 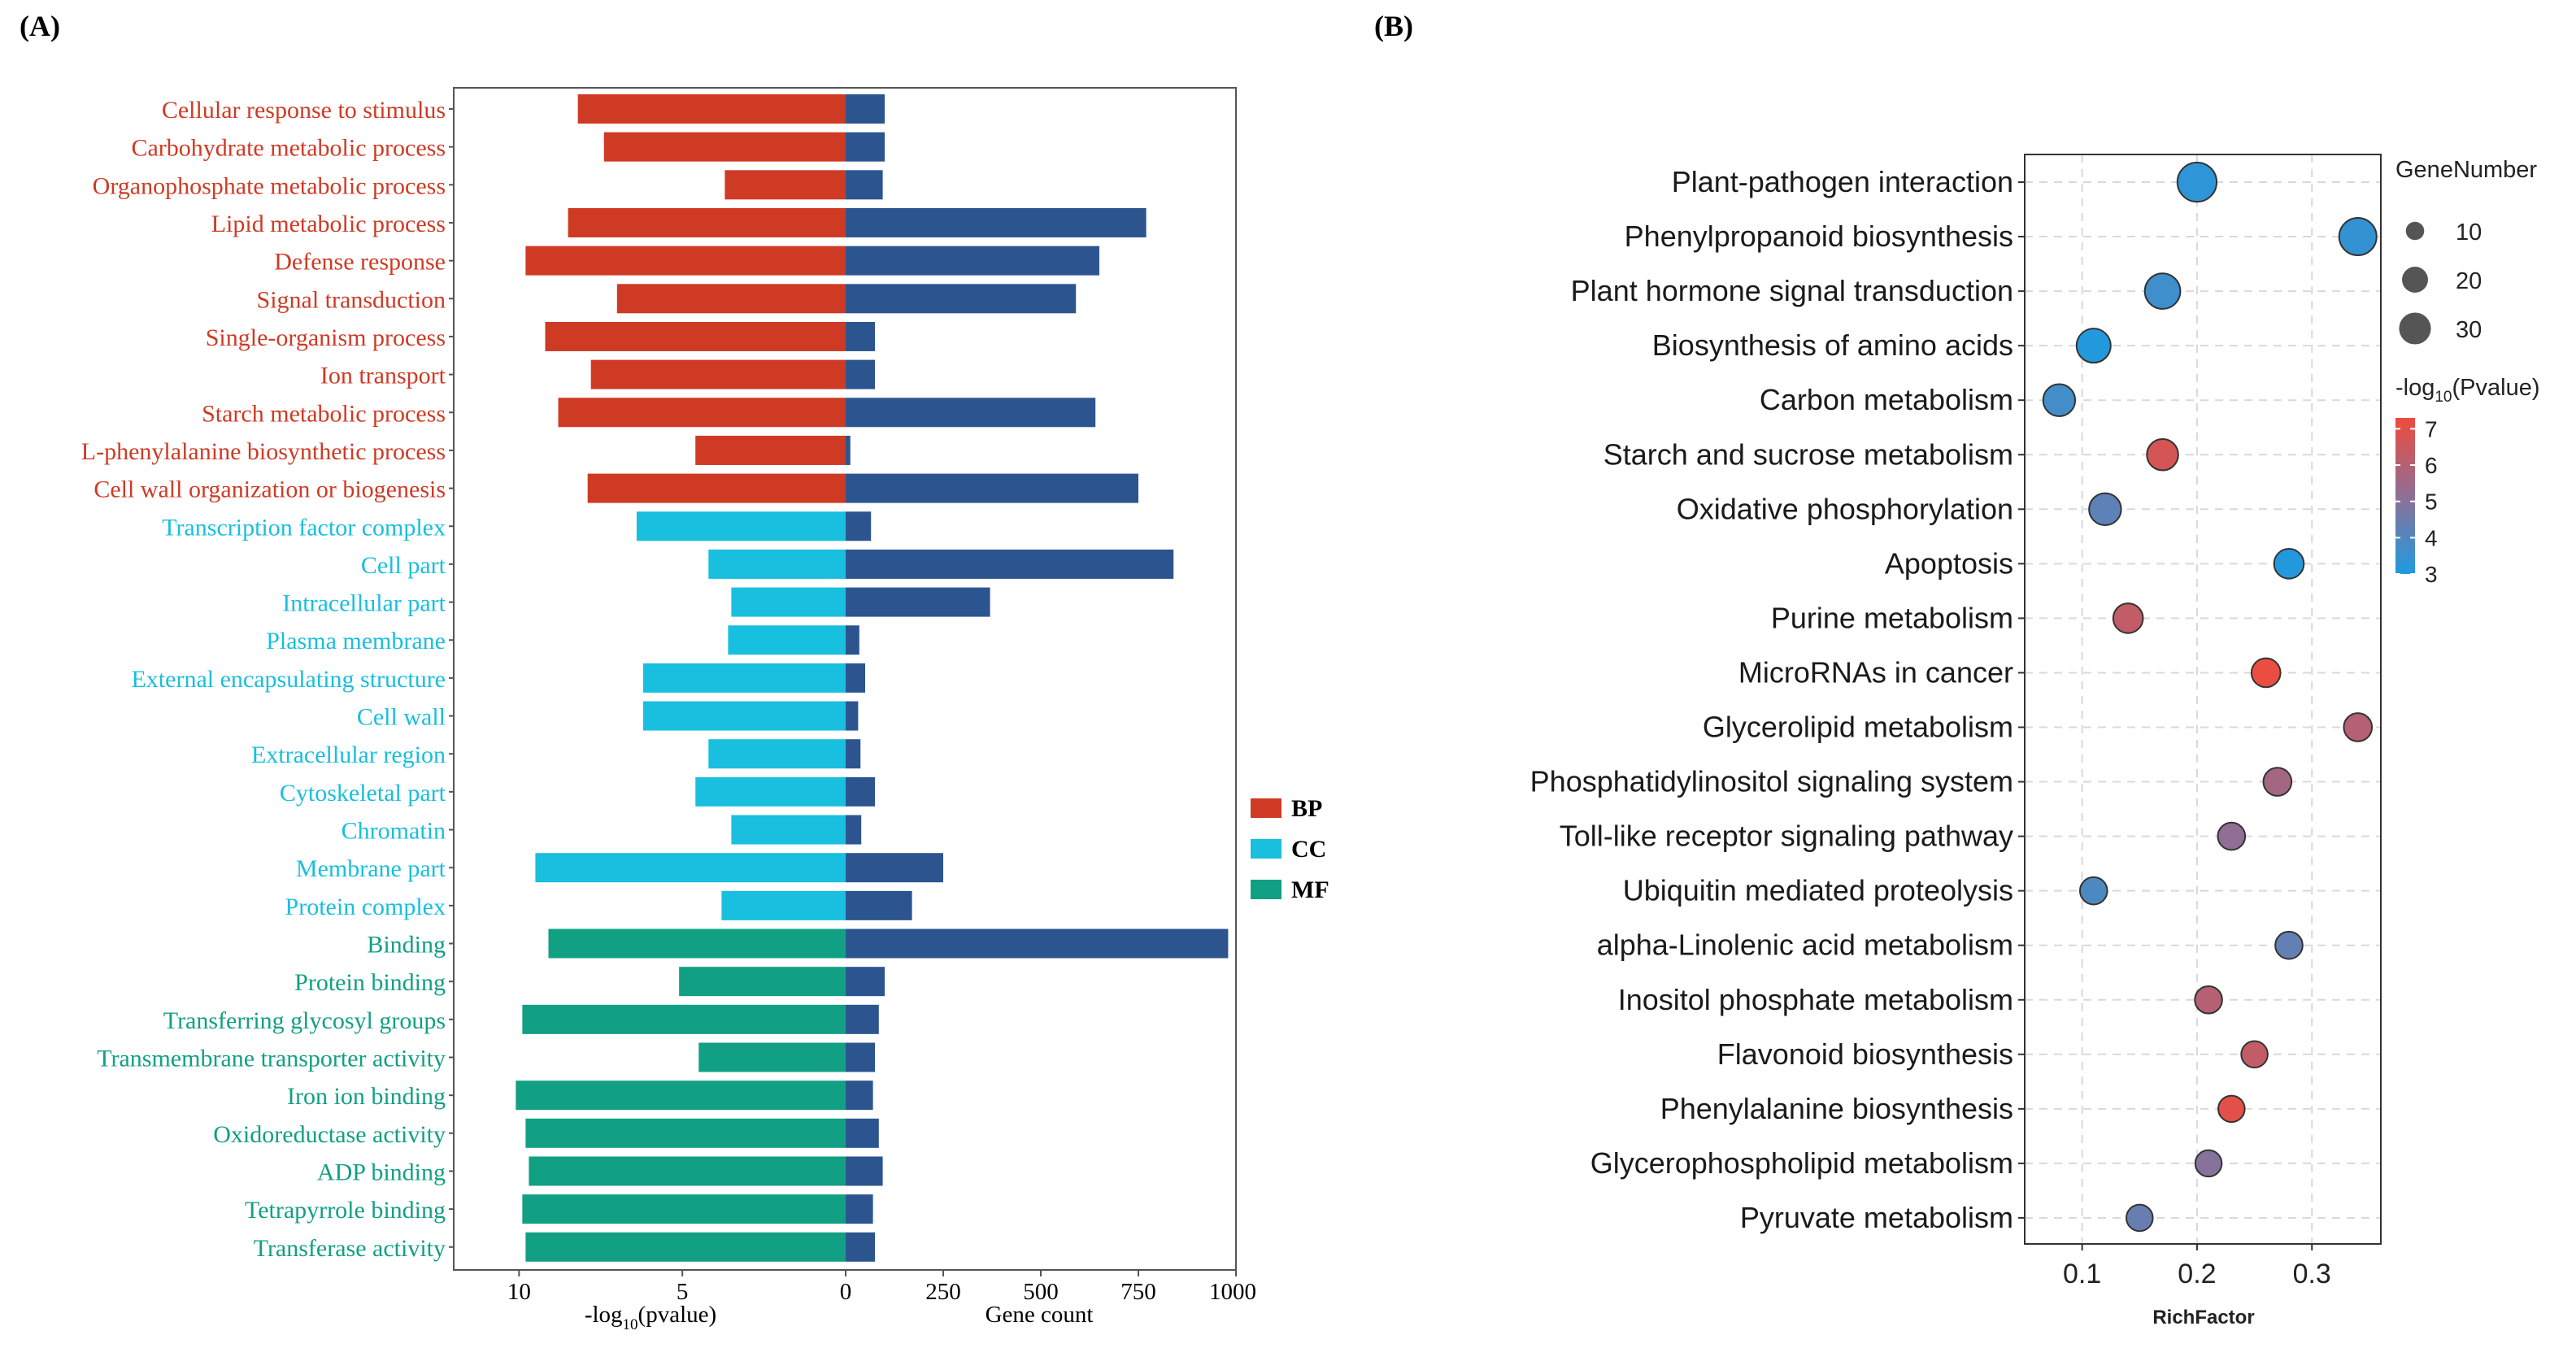 What do you see at coordinates (270, 185) in the screenshot?
I see `category-label: Organophosphate metabolic process` at bounding box center [270, 185].